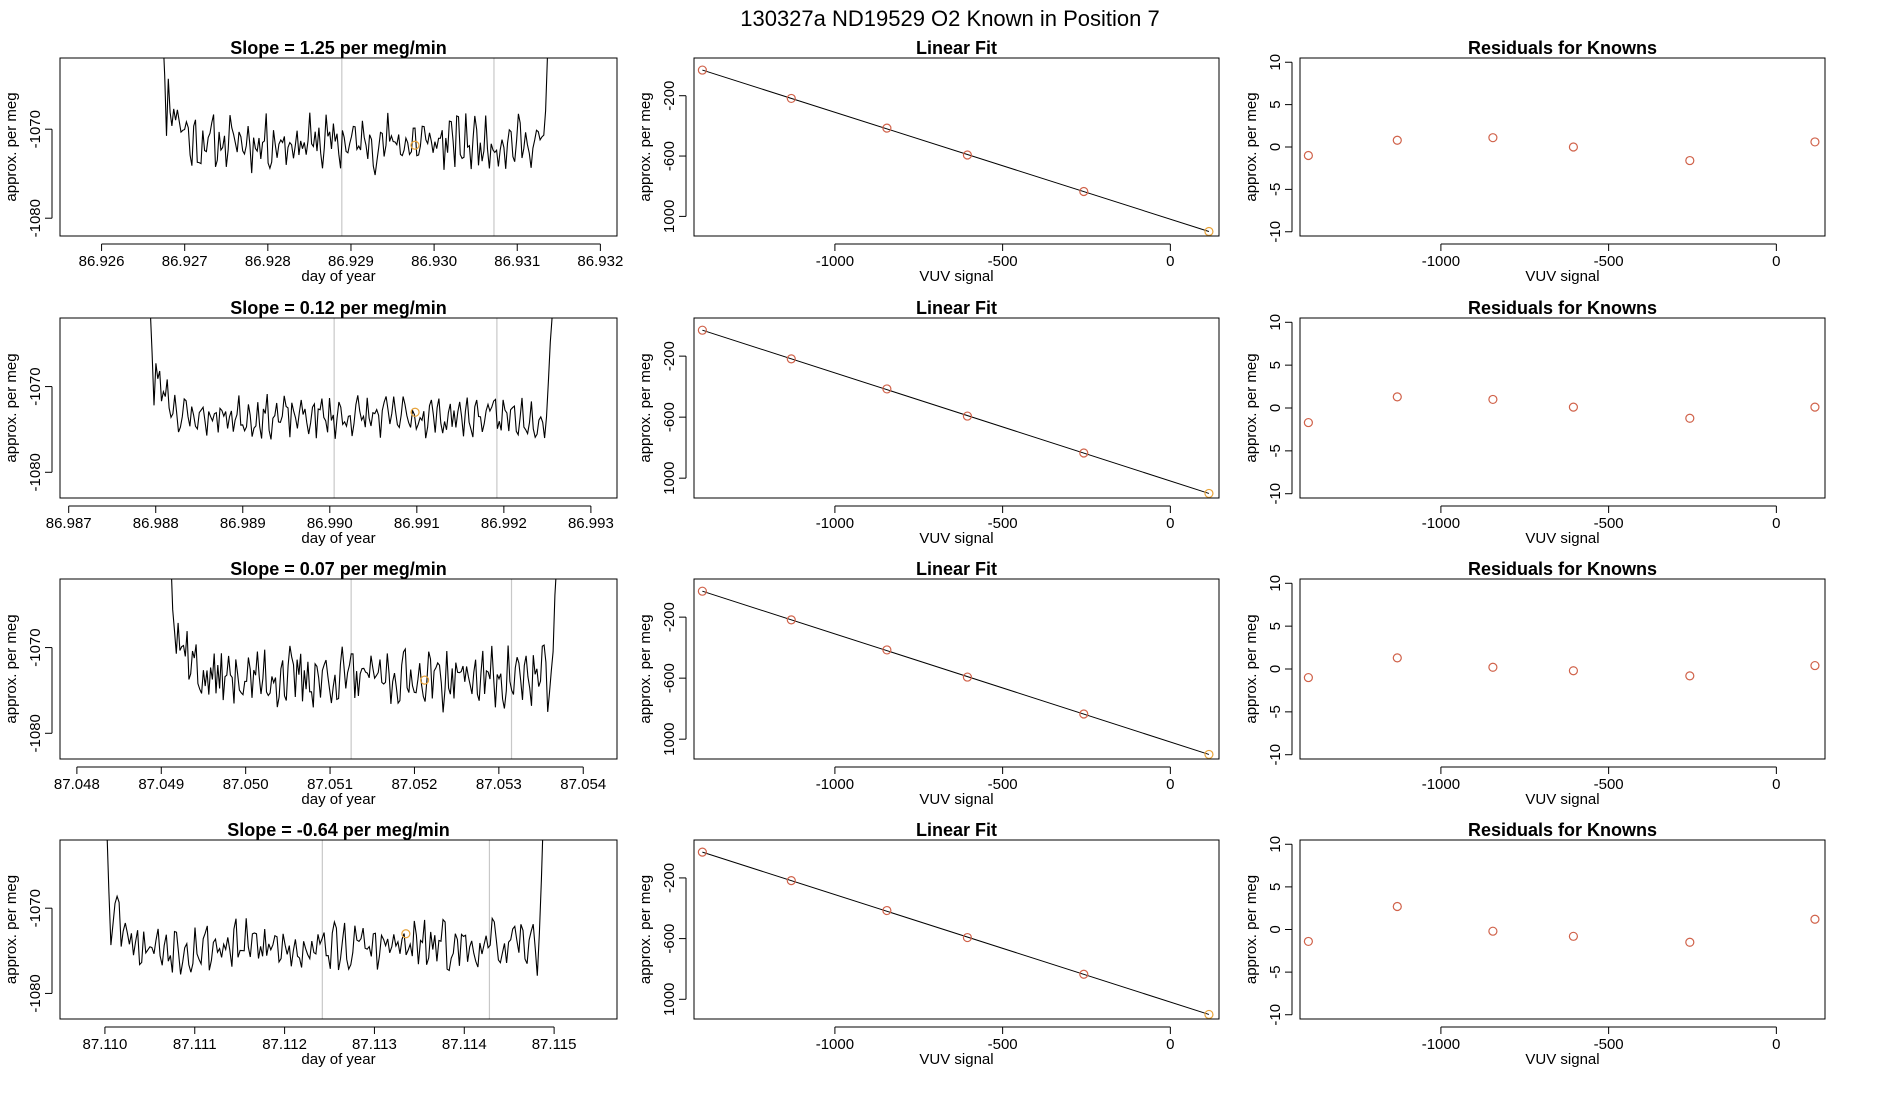 The height and width of the screenshot is (1100, 1900). What do you see at coordinates (268, 261) in the screenshot?
I see `x-tick-label: 86.928` at bounding box center [268, 261].